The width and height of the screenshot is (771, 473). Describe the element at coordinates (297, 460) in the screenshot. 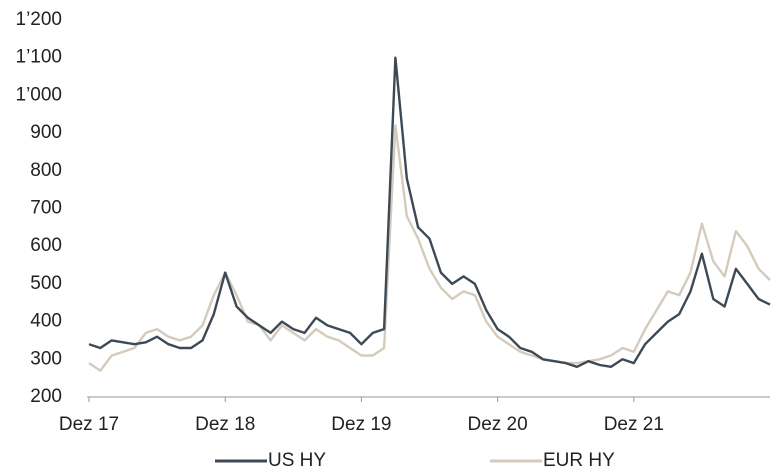

I see `legend-label: US HY` at that location.